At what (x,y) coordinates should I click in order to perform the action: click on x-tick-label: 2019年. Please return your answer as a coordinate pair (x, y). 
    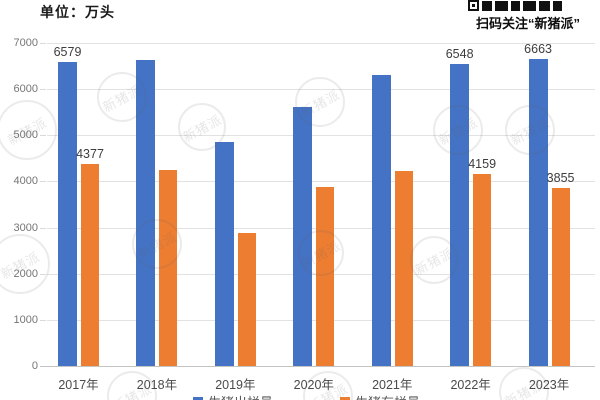
    Looking at the image, I should click on (235, 385).